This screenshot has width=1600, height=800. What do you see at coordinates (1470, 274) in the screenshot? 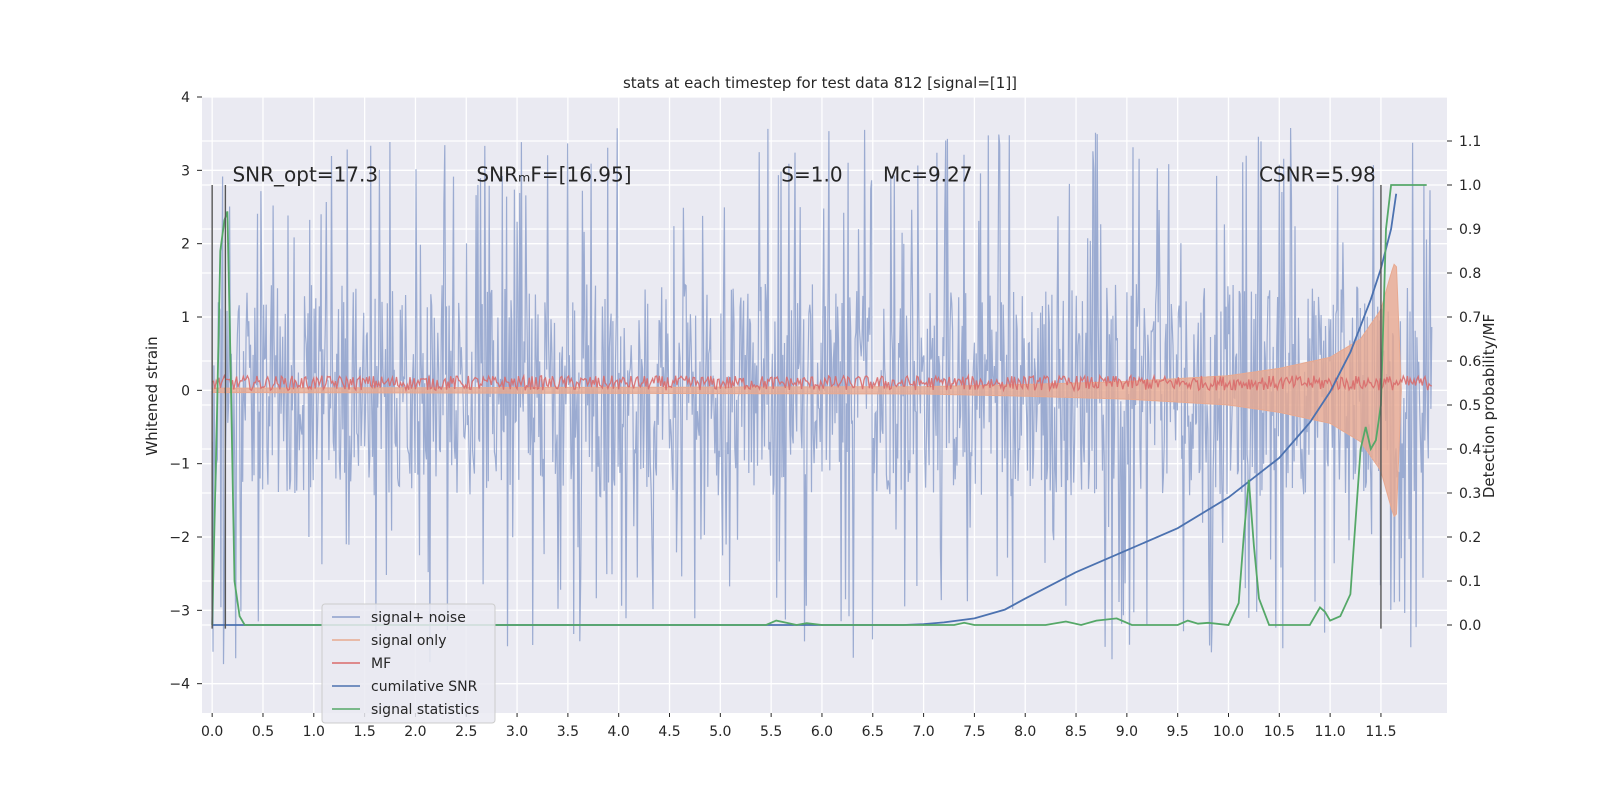
I see `y-right-tick-label: 0.8` at bounding box center [1470, 274].